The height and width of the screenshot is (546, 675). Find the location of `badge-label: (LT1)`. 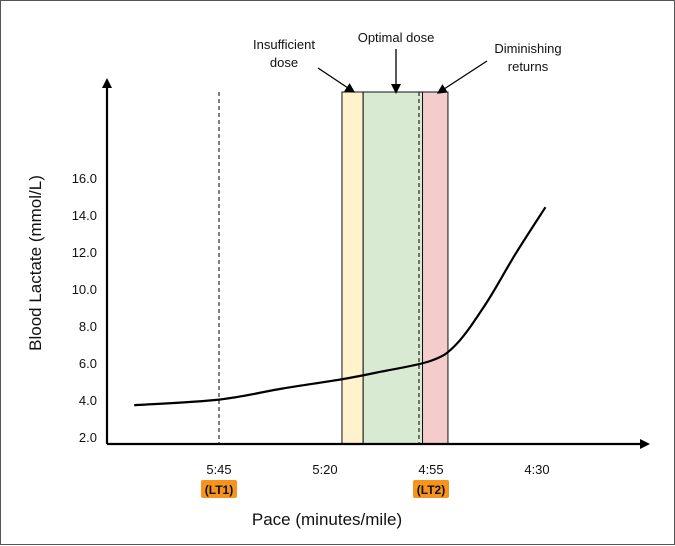

badge-label: (LT1) is located at coordinates (219, 490).